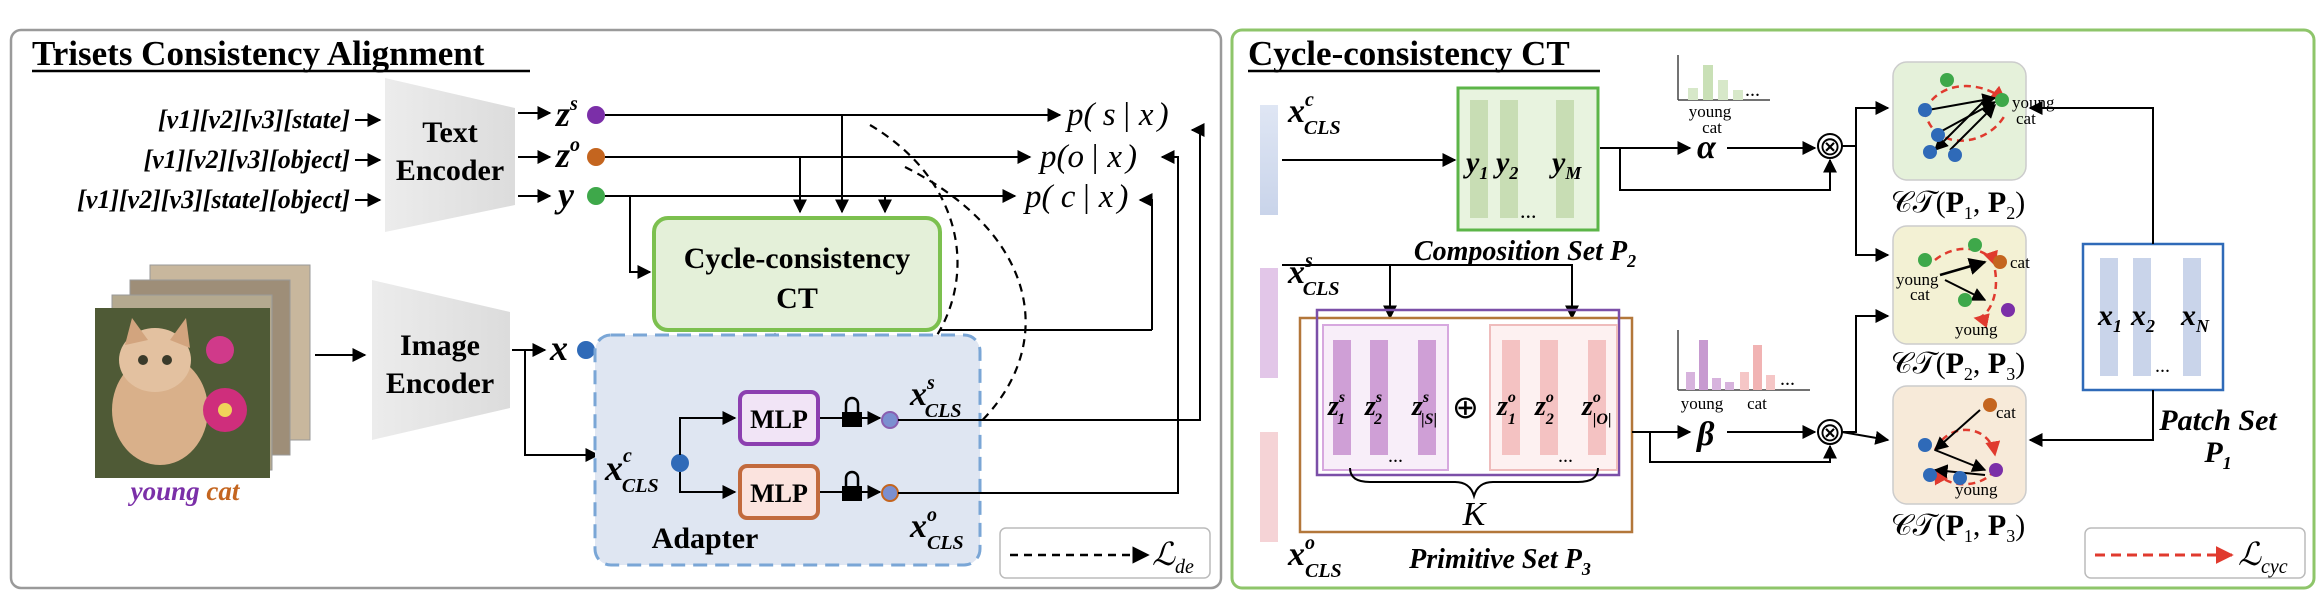  Describe the element at coordinates (567, 154) in the screenshot. I see `zo-label: zo` at that location.